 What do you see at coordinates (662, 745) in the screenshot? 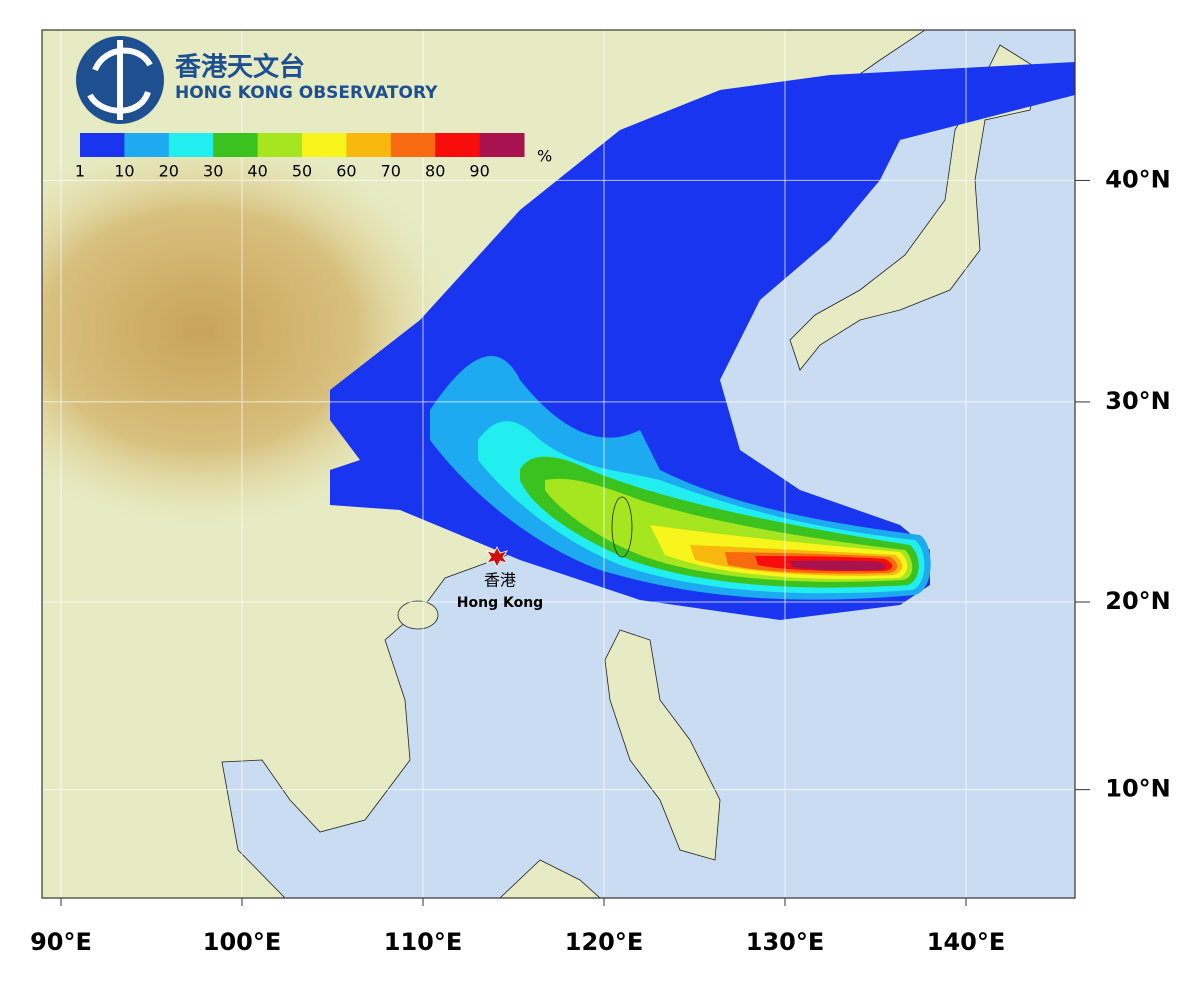
I see `philippines` at bounding box center [662, 745].